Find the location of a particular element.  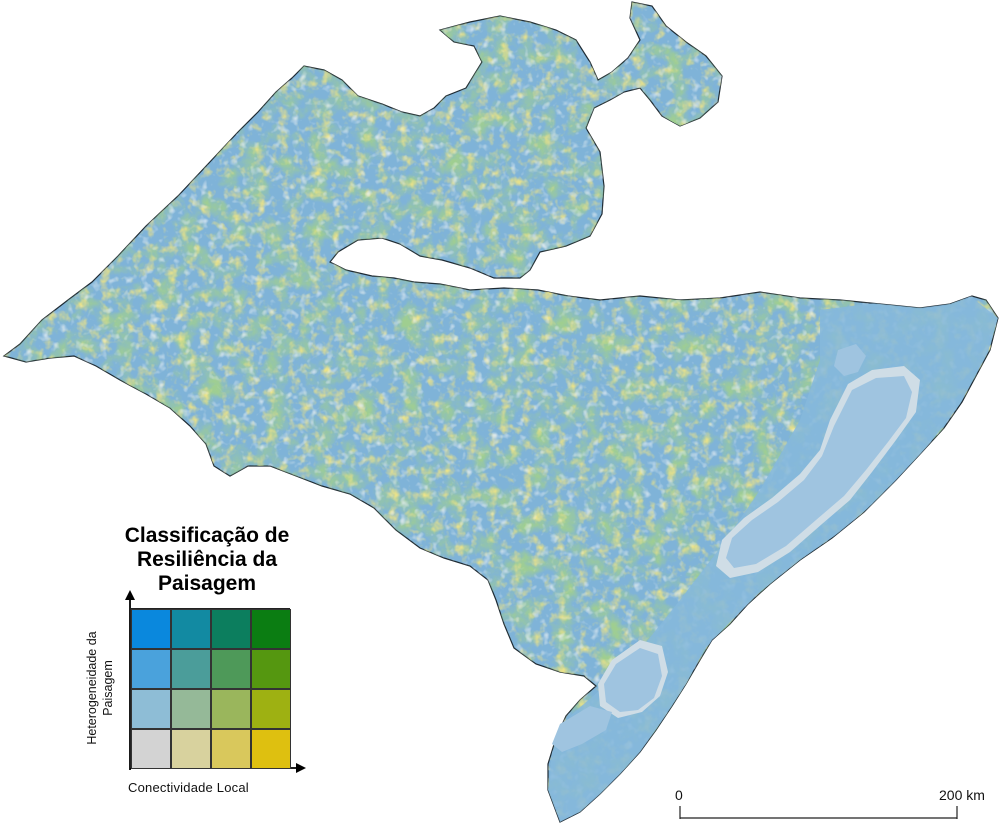

legend-y-axis-label: Heterogeneidade da Paisagem is located at coordinates (102, 688).